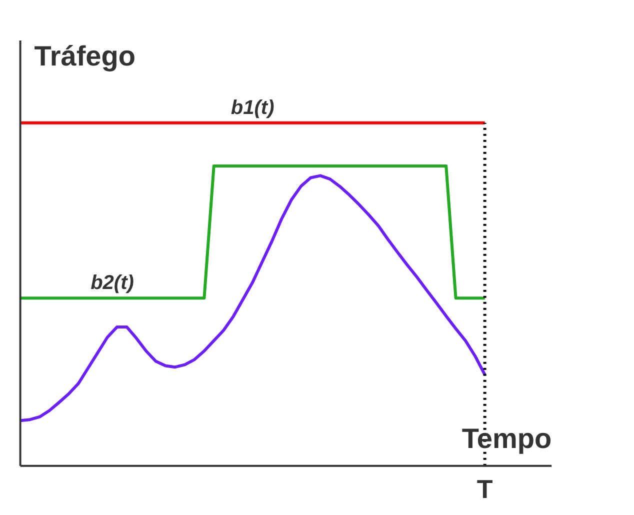 The width and height of the screenshot is (634, 515). I want to click on series-label: b2(t), so click(112, 283).